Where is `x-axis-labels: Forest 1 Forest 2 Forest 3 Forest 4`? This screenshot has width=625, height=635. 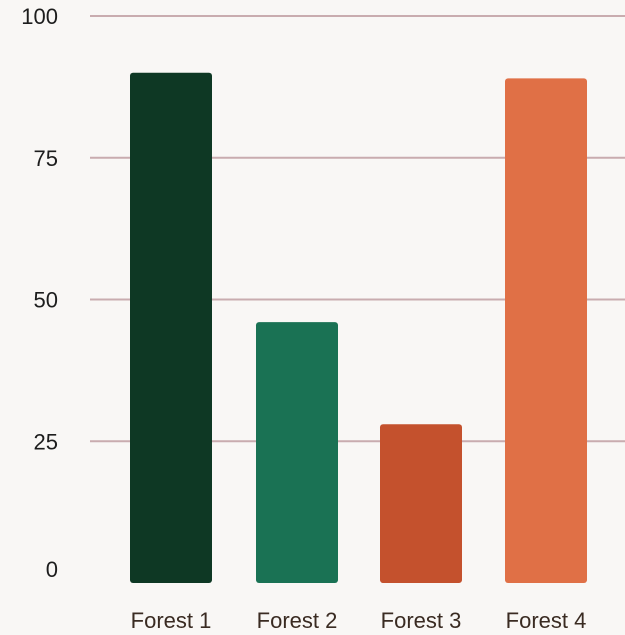
x-axis-labels: Forest 1 Forest 2 Forest 3 Forest 4 is located at coordinates (359, 620).